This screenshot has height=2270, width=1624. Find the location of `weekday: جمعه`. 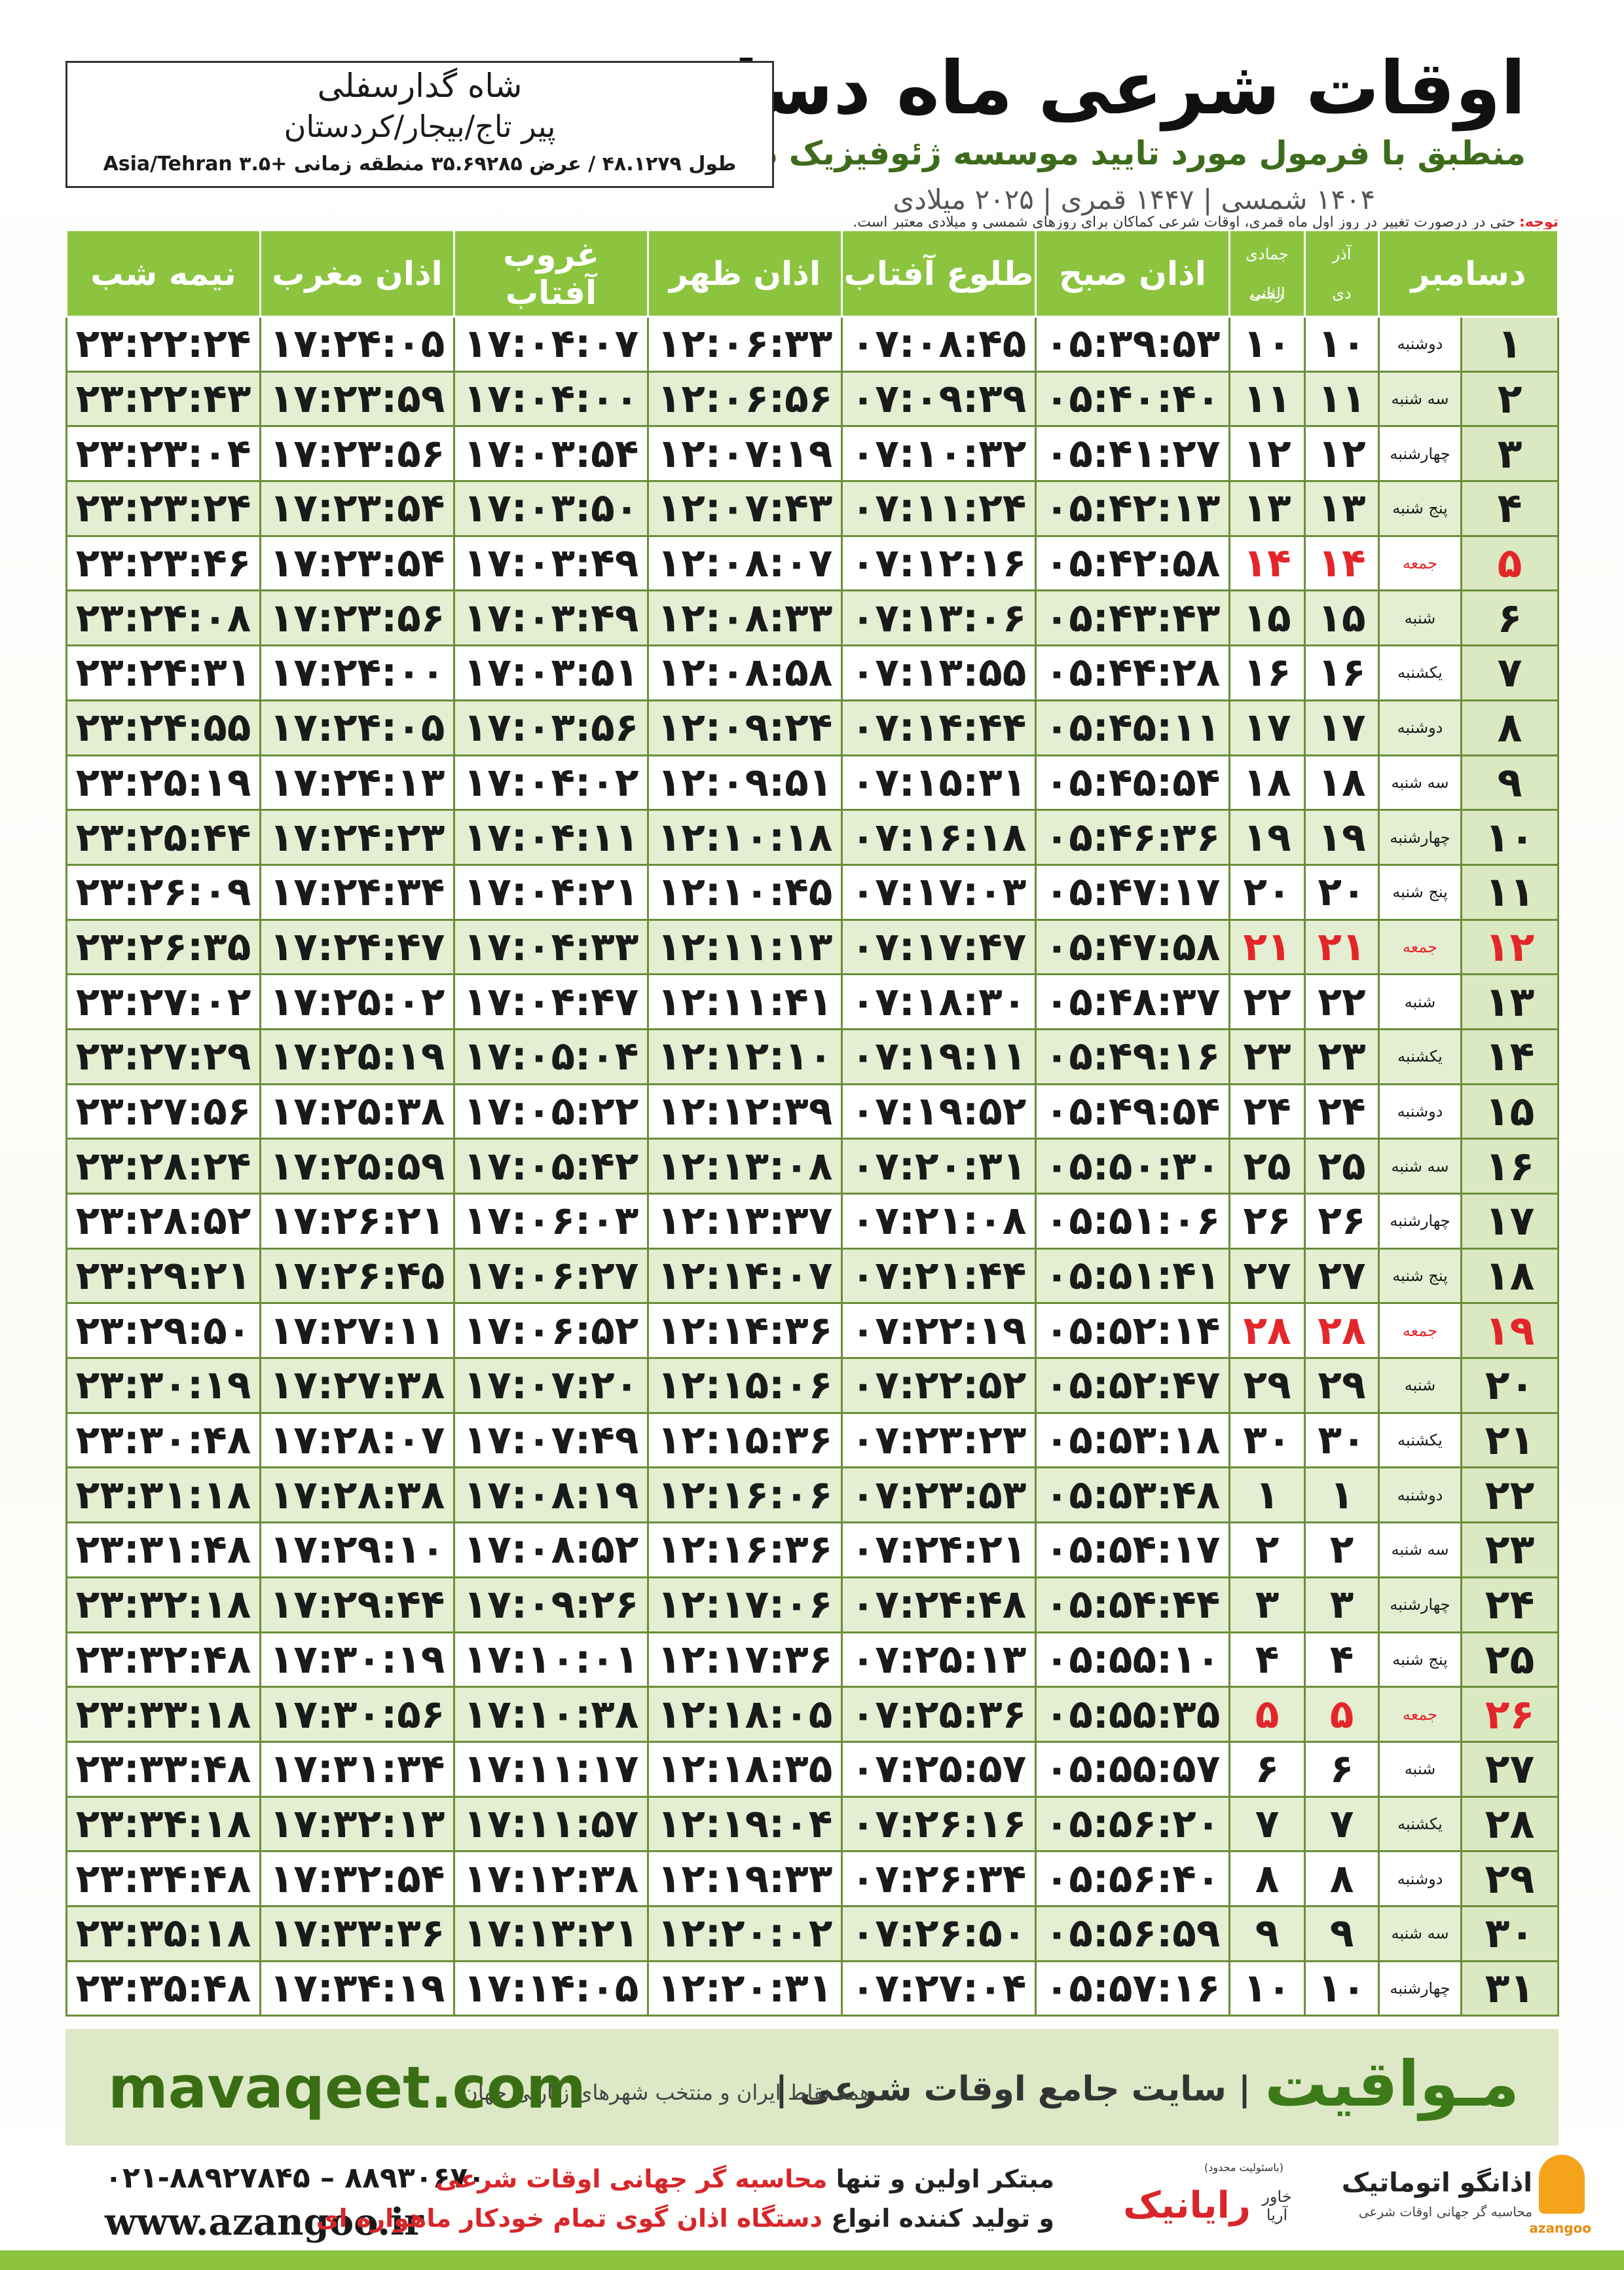

weekday: جمعه is located at coordinates (1420, 947).